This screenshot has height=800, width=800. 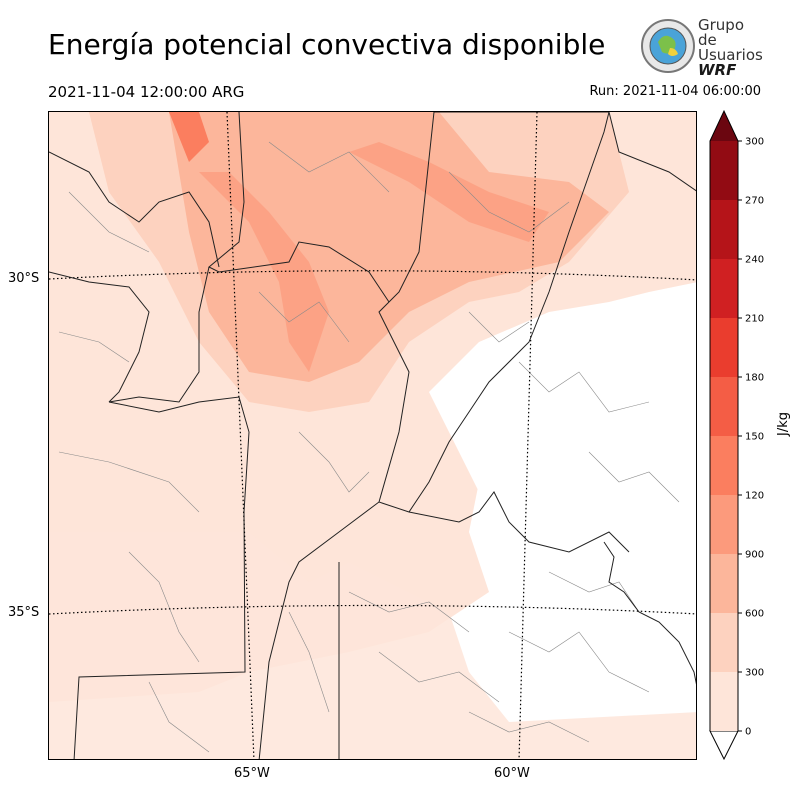 I want to click on run-time: Run: 2021-11-04 06:00:00, so click(x=675, y=91).